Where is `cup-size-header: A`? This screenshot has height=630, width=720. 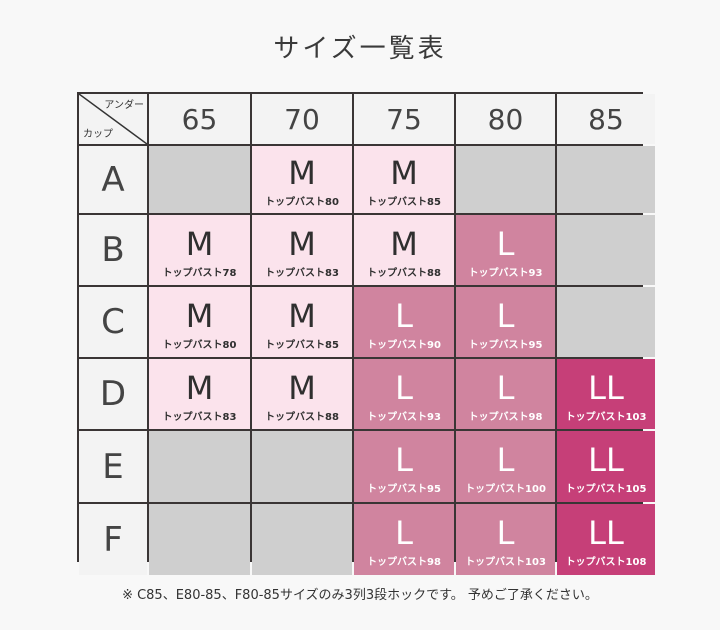 cup-size-header: A is located at coordinates (113, 179).